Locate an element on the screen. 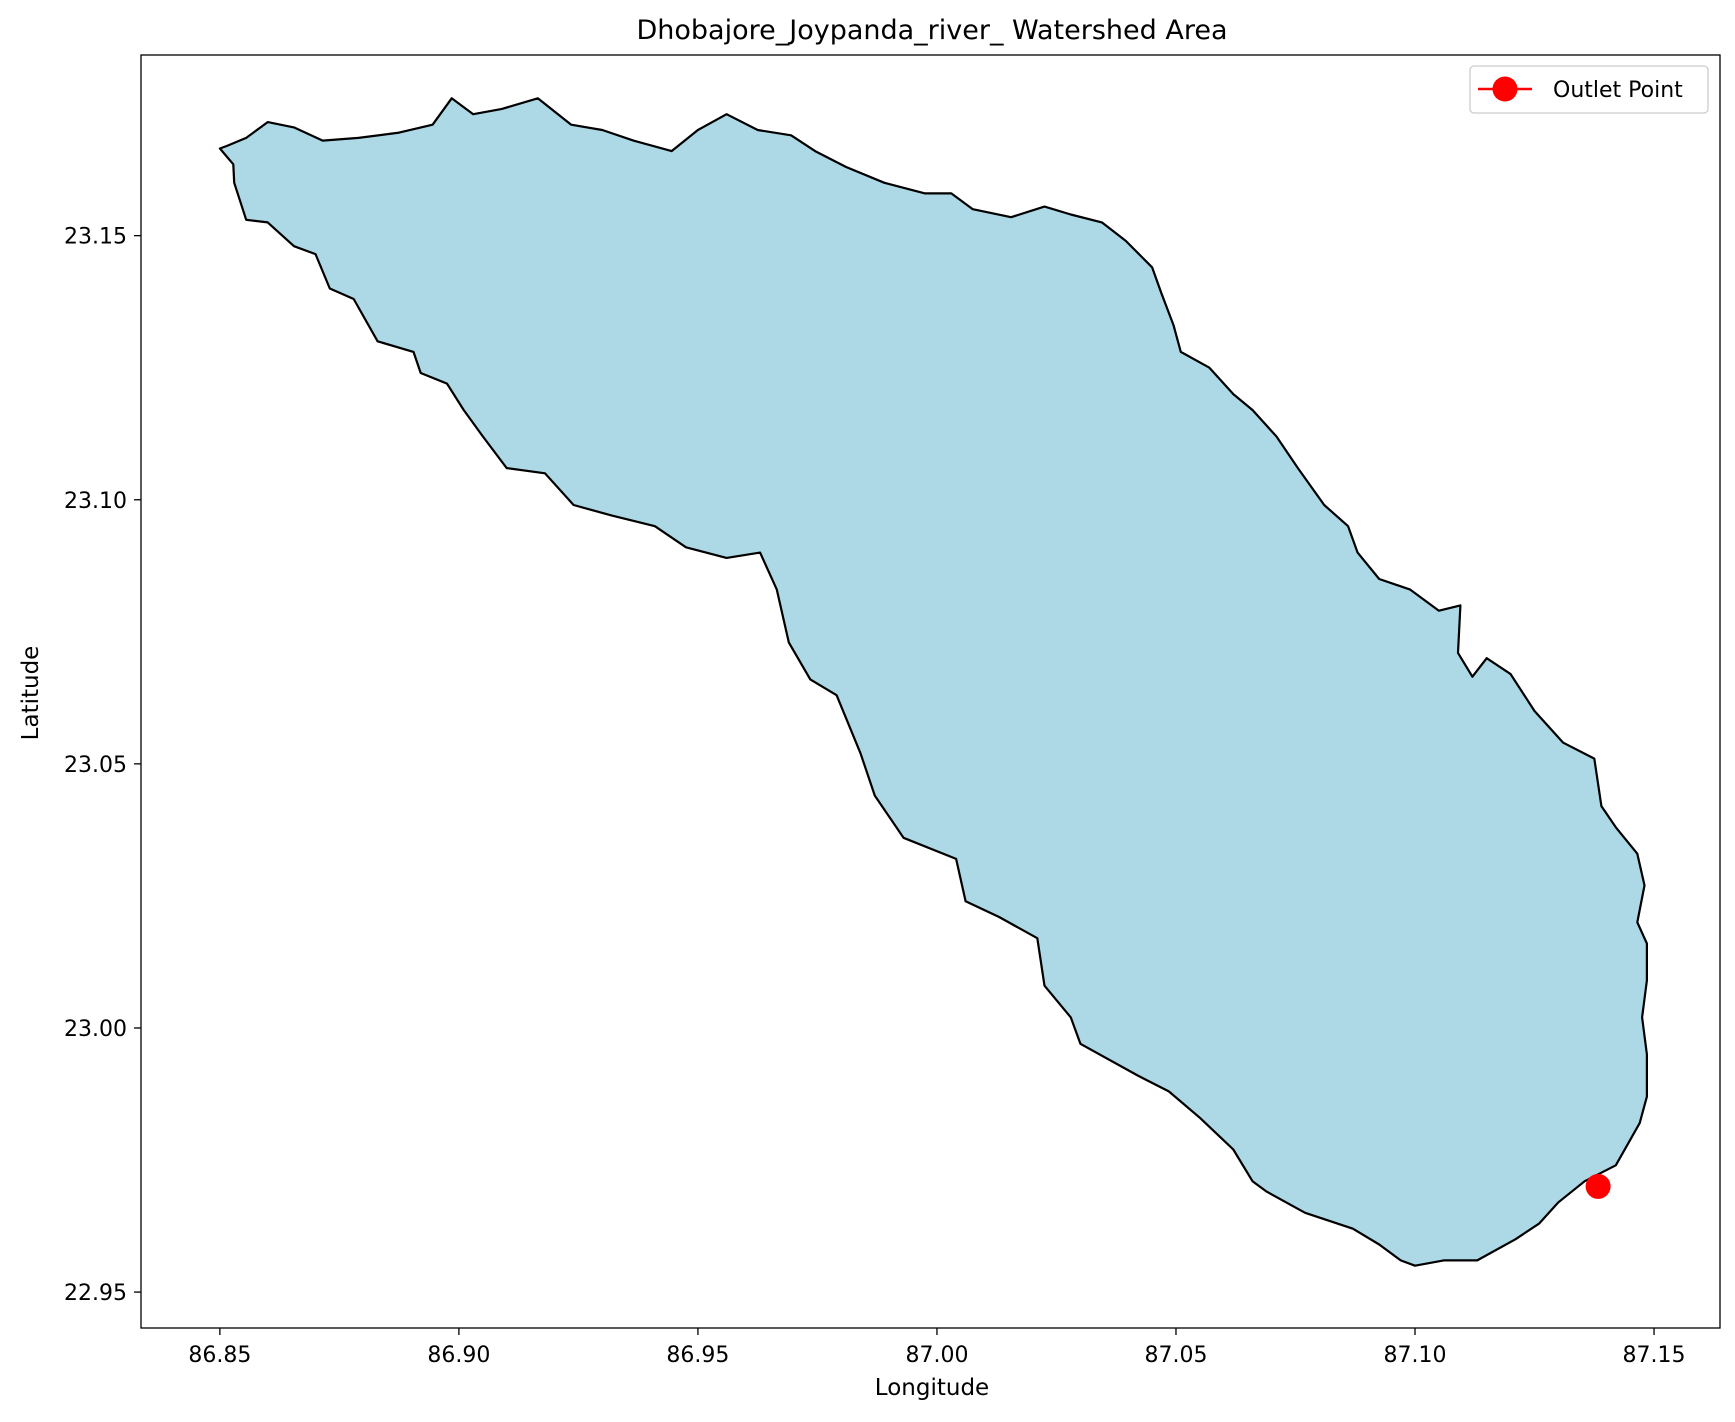  x-tick-label: 87.15 is located at coordinates (1654, 1355).